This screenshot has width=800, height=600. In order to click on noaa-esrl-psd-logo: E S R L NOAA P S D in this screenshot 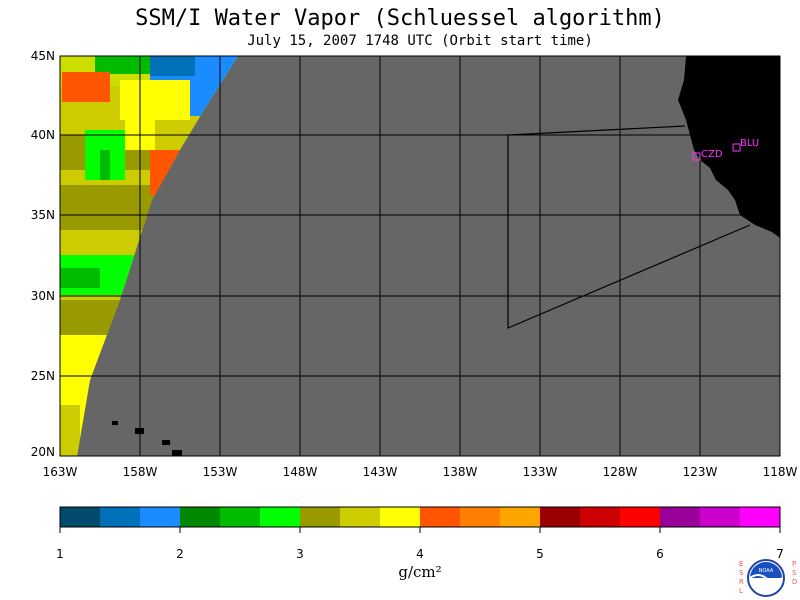, I will do `click(768, 578)`.